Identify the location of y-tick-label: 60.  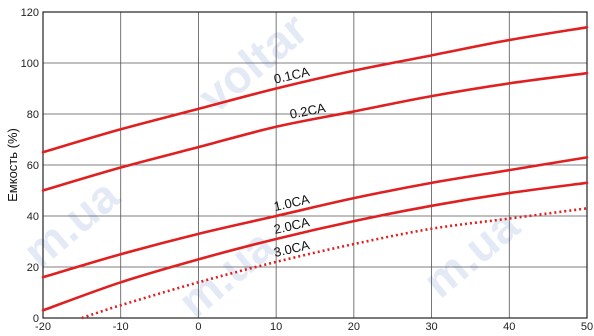
(33, 166).